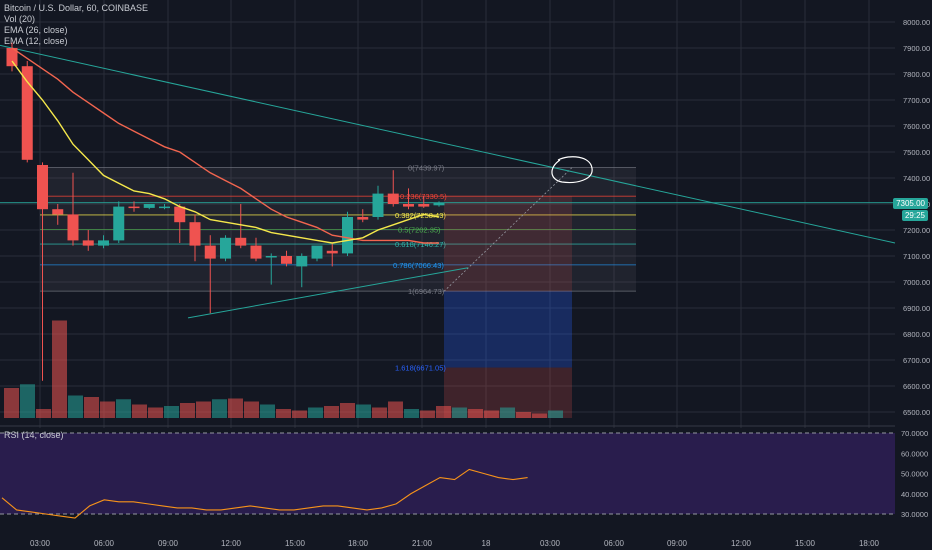 The width and height of the screenshot is (932, 550). Describe the element at coordinates (916, 334) in the screenshot. I see `price-axis-label: 6800.00` at that location.